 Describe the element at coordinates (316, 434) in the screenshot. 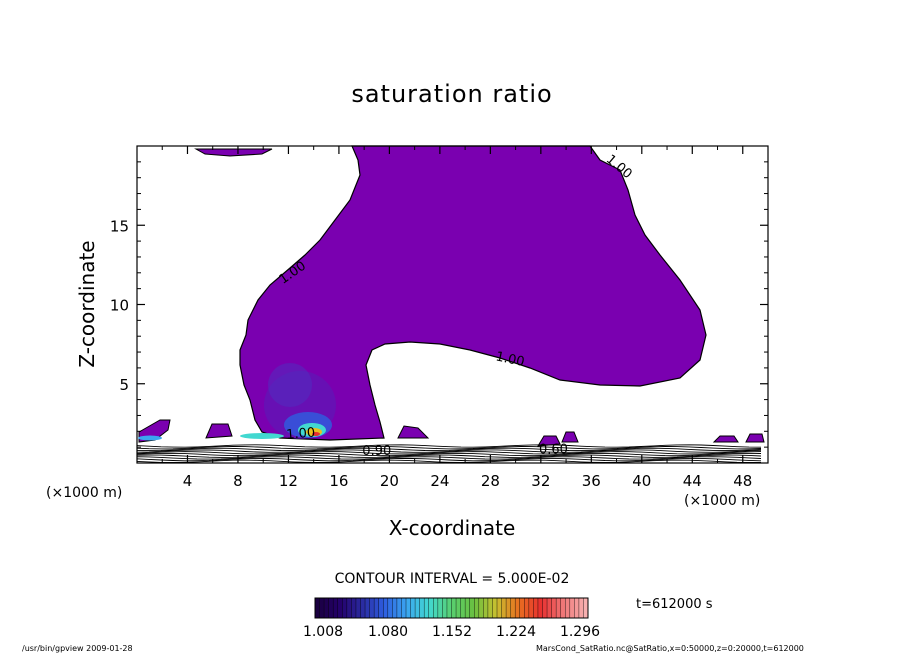

I see `supersaturation-core-peak` at that location.